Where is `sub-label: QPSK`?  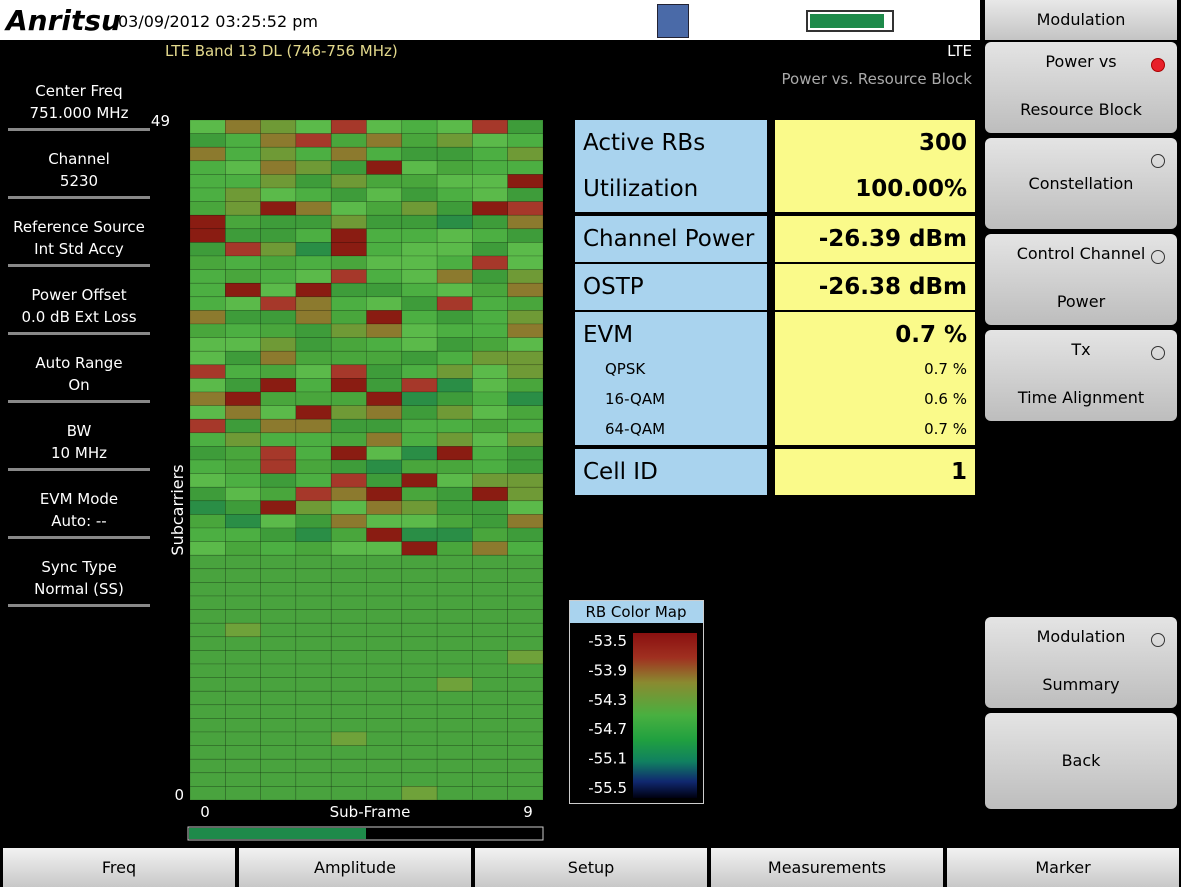
sub-label: QPSK is located at coordinates (625, 369).